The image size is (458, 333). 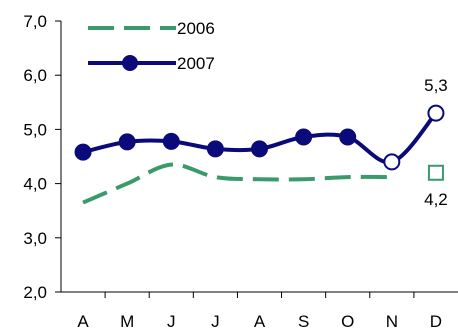 I want to click on y-tick-label: 5,0, so click(x=35, y=129).